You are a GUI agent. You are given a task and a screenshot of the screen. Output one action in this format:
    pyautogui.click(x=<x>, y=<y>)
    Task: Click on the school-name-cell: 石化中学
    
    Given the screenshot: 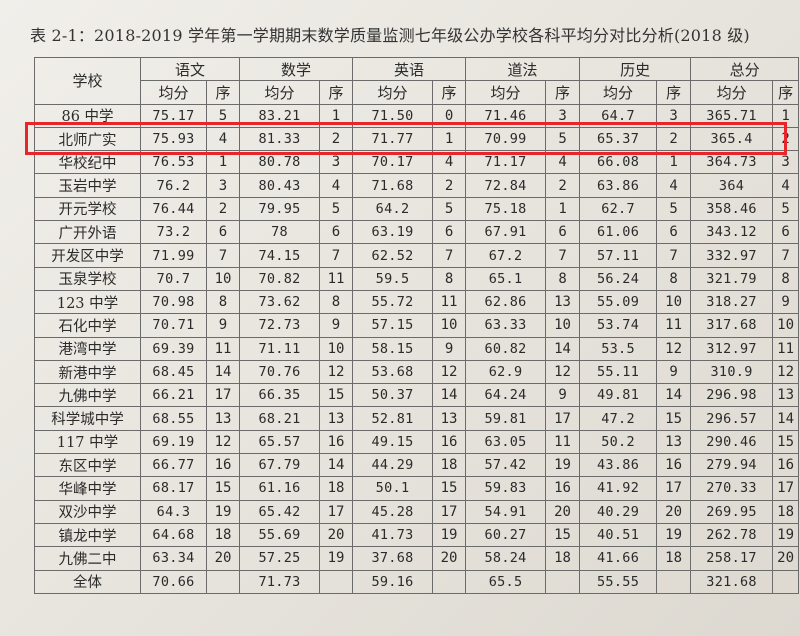 What is the action you would take?
    pyautogui.click(x=87, y=325)
    